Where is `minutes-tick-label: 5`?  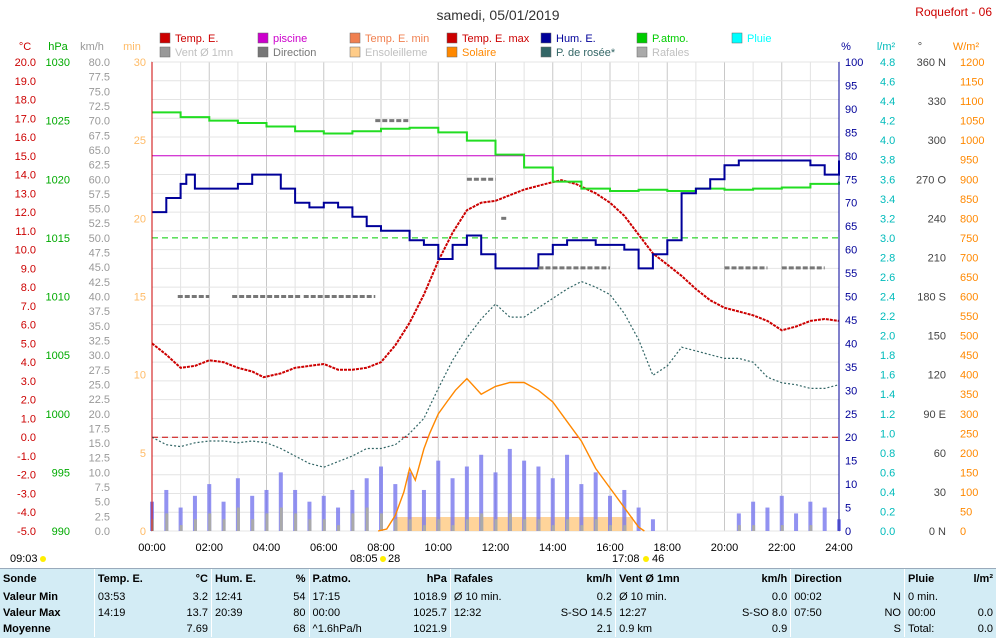 minutes-tick-label: 5 is located at coordinates (143, 454).